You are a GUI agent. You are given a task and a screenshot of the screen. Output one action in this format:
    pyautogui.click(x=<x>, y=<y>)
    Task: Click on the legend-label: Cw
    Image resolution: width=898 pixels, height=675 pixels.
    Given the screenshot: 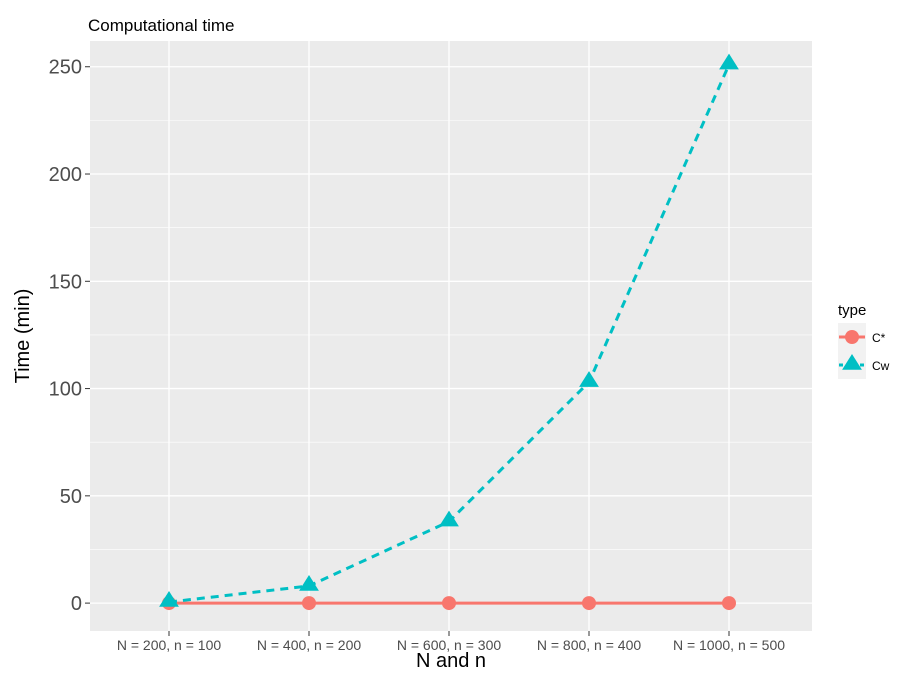 What is the action you would take?
    pyautogui.click(x=881, y=366)
    